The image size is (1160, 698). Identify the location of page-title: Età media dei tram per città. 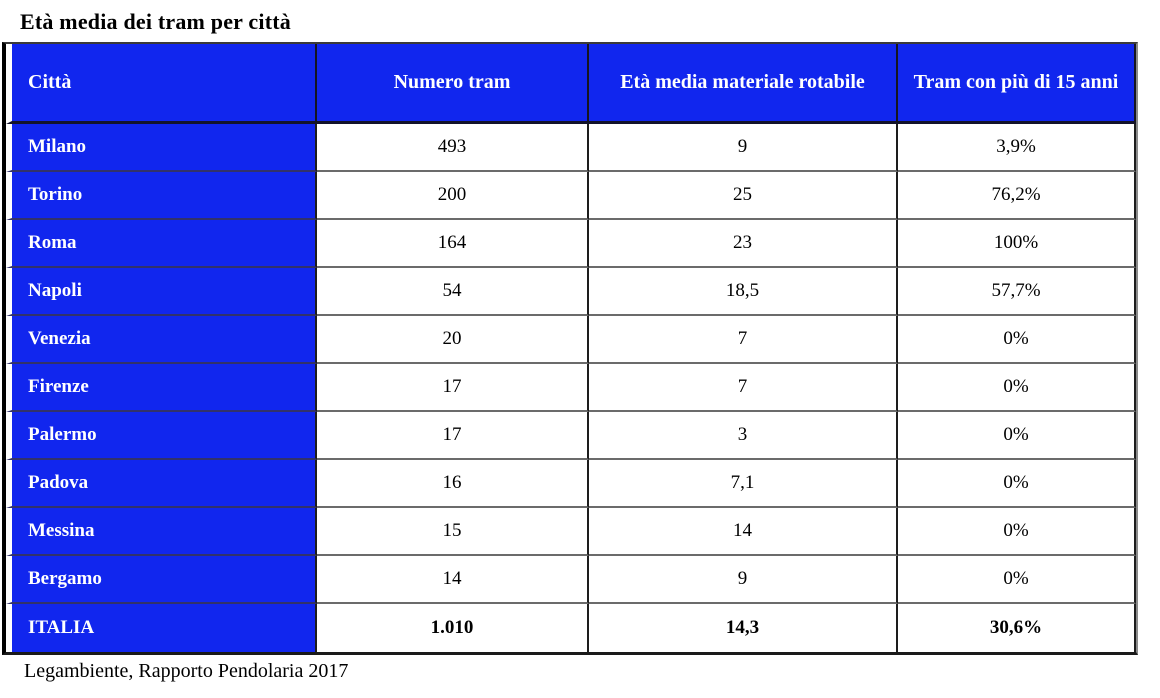
(155, 21).